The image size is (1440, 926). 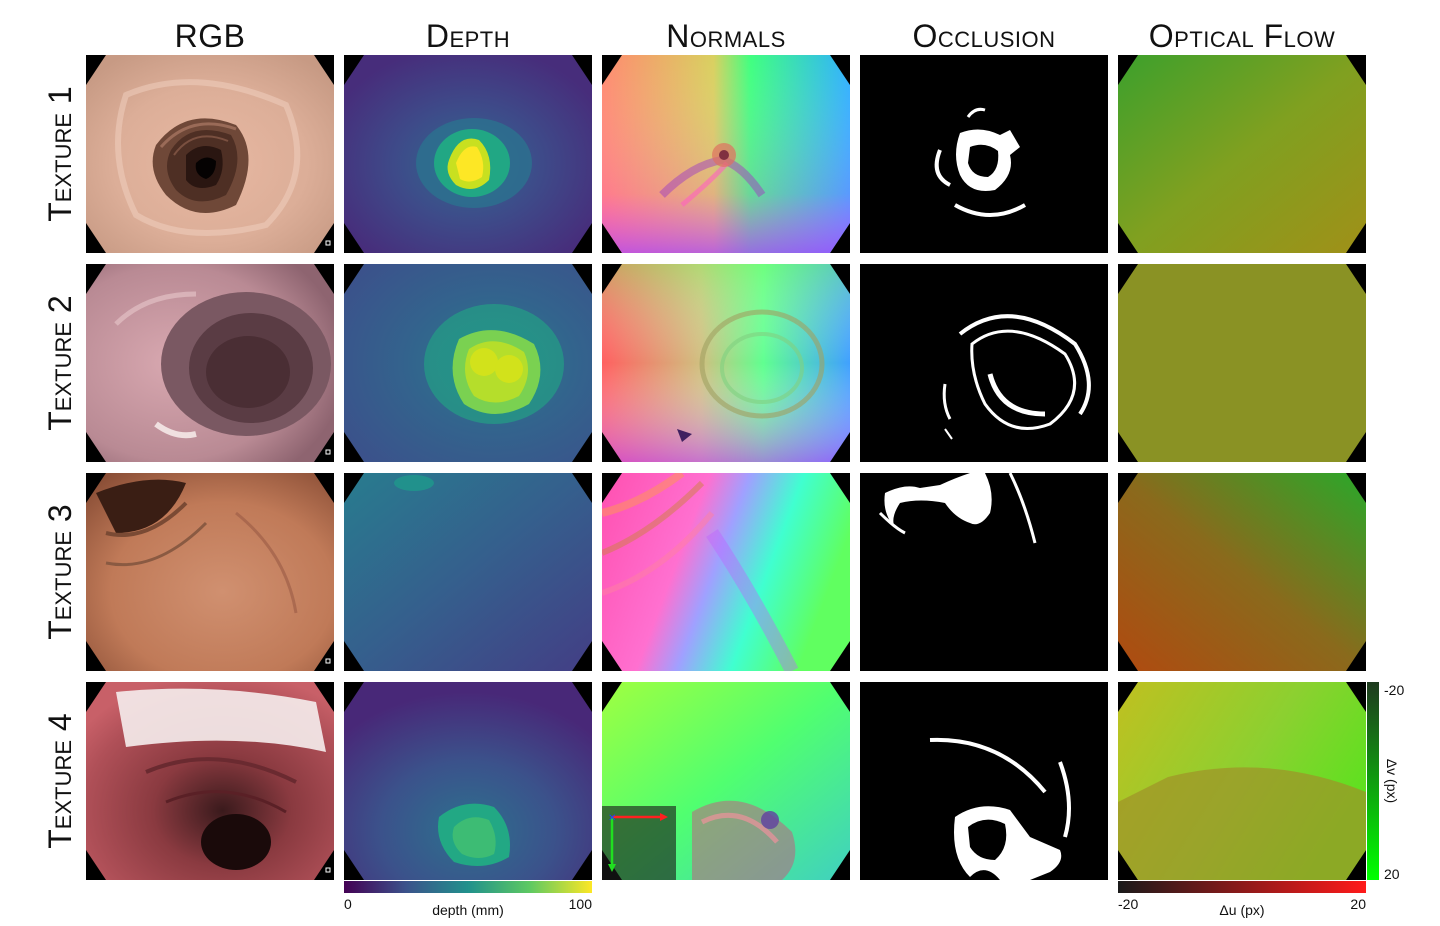 I want to click on depth-colorbar, so click(x=468, y=887).